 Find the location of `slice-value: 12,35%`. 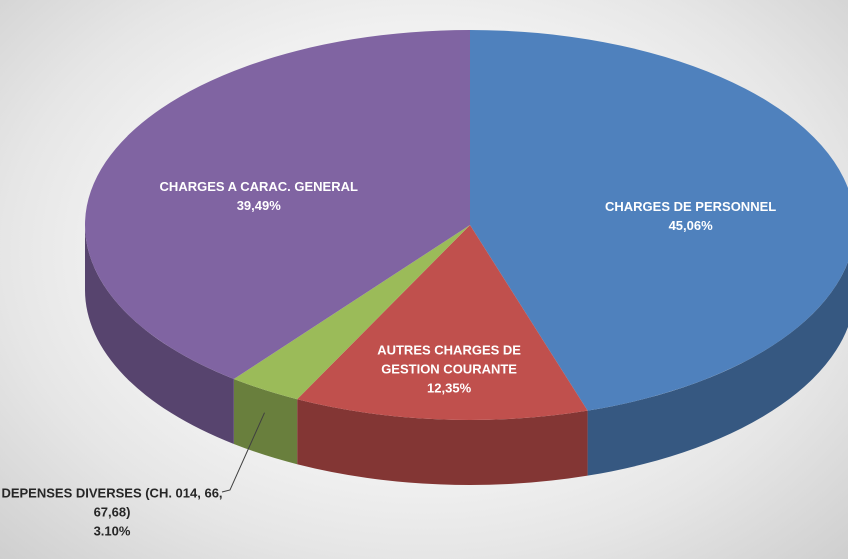

slice-value: 12,35% is located at coordinates (449, 388).